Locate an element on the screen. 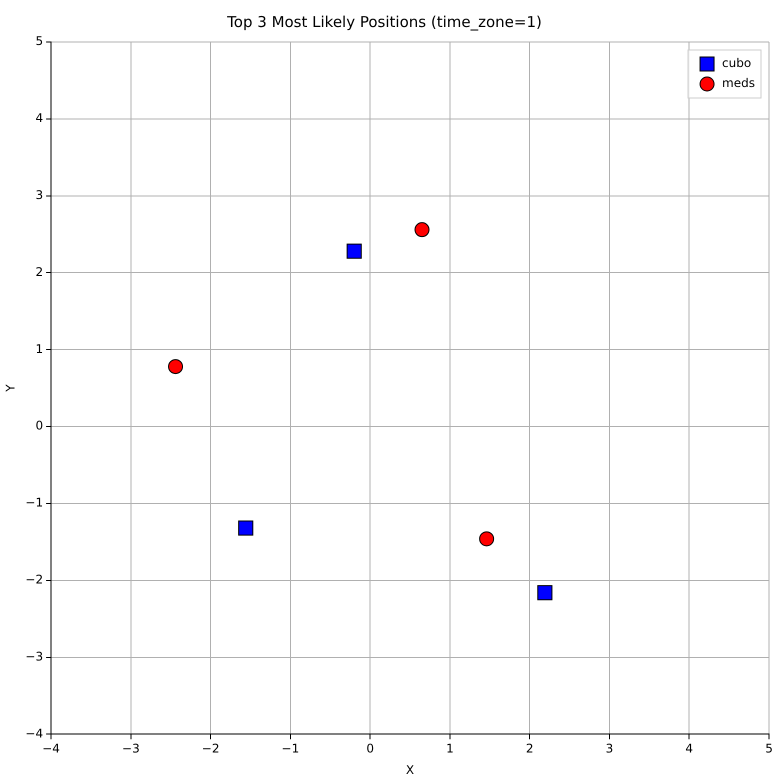 This screenshot has height=782, width=783. y-tick-label: −3 is located at coordinates (34, 656).